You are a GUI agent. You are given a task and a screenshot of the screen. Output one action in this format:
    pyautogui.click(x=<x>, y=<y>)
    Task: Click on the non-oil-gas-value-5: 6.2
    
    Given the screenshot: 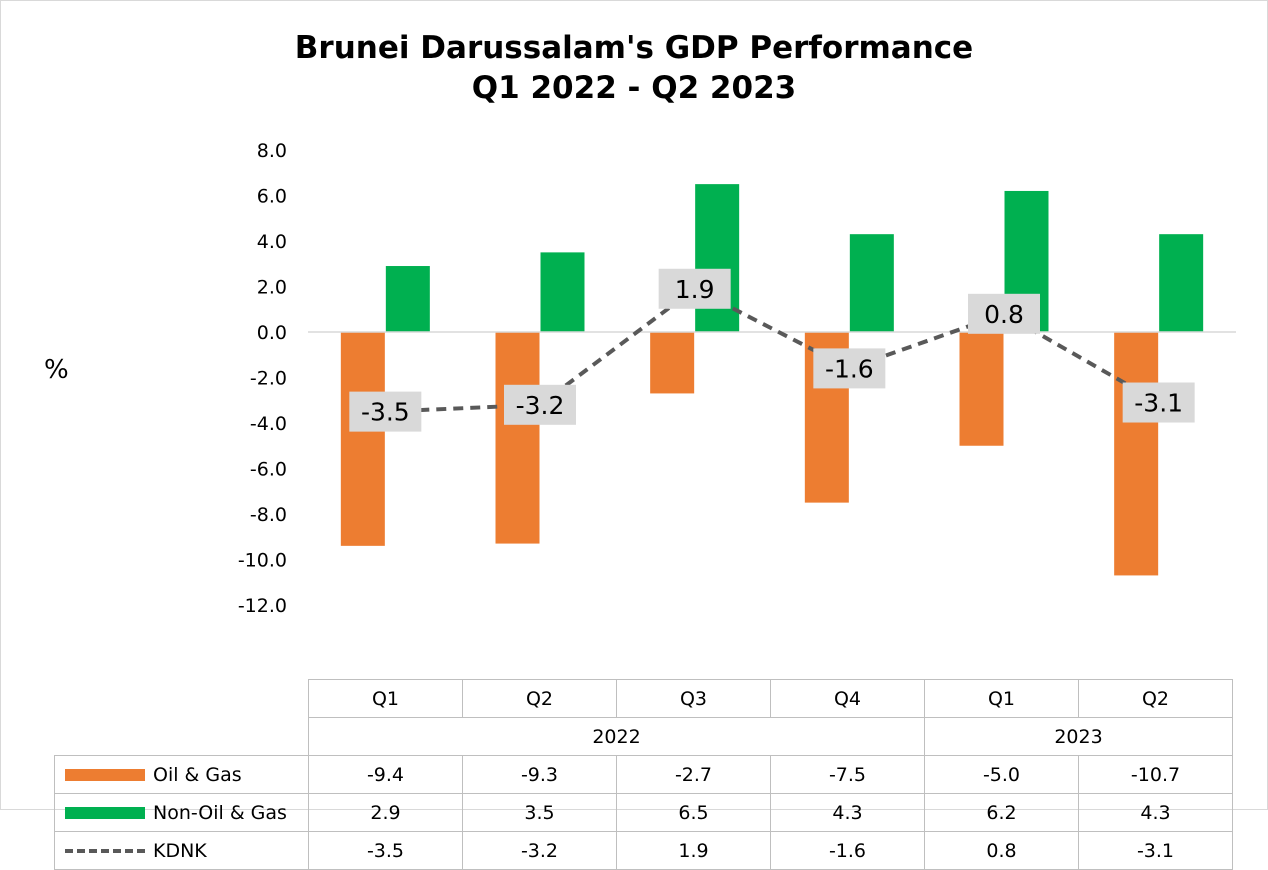 What is the action you would take?
    pyautogui.click(x=1001, y=812)
    